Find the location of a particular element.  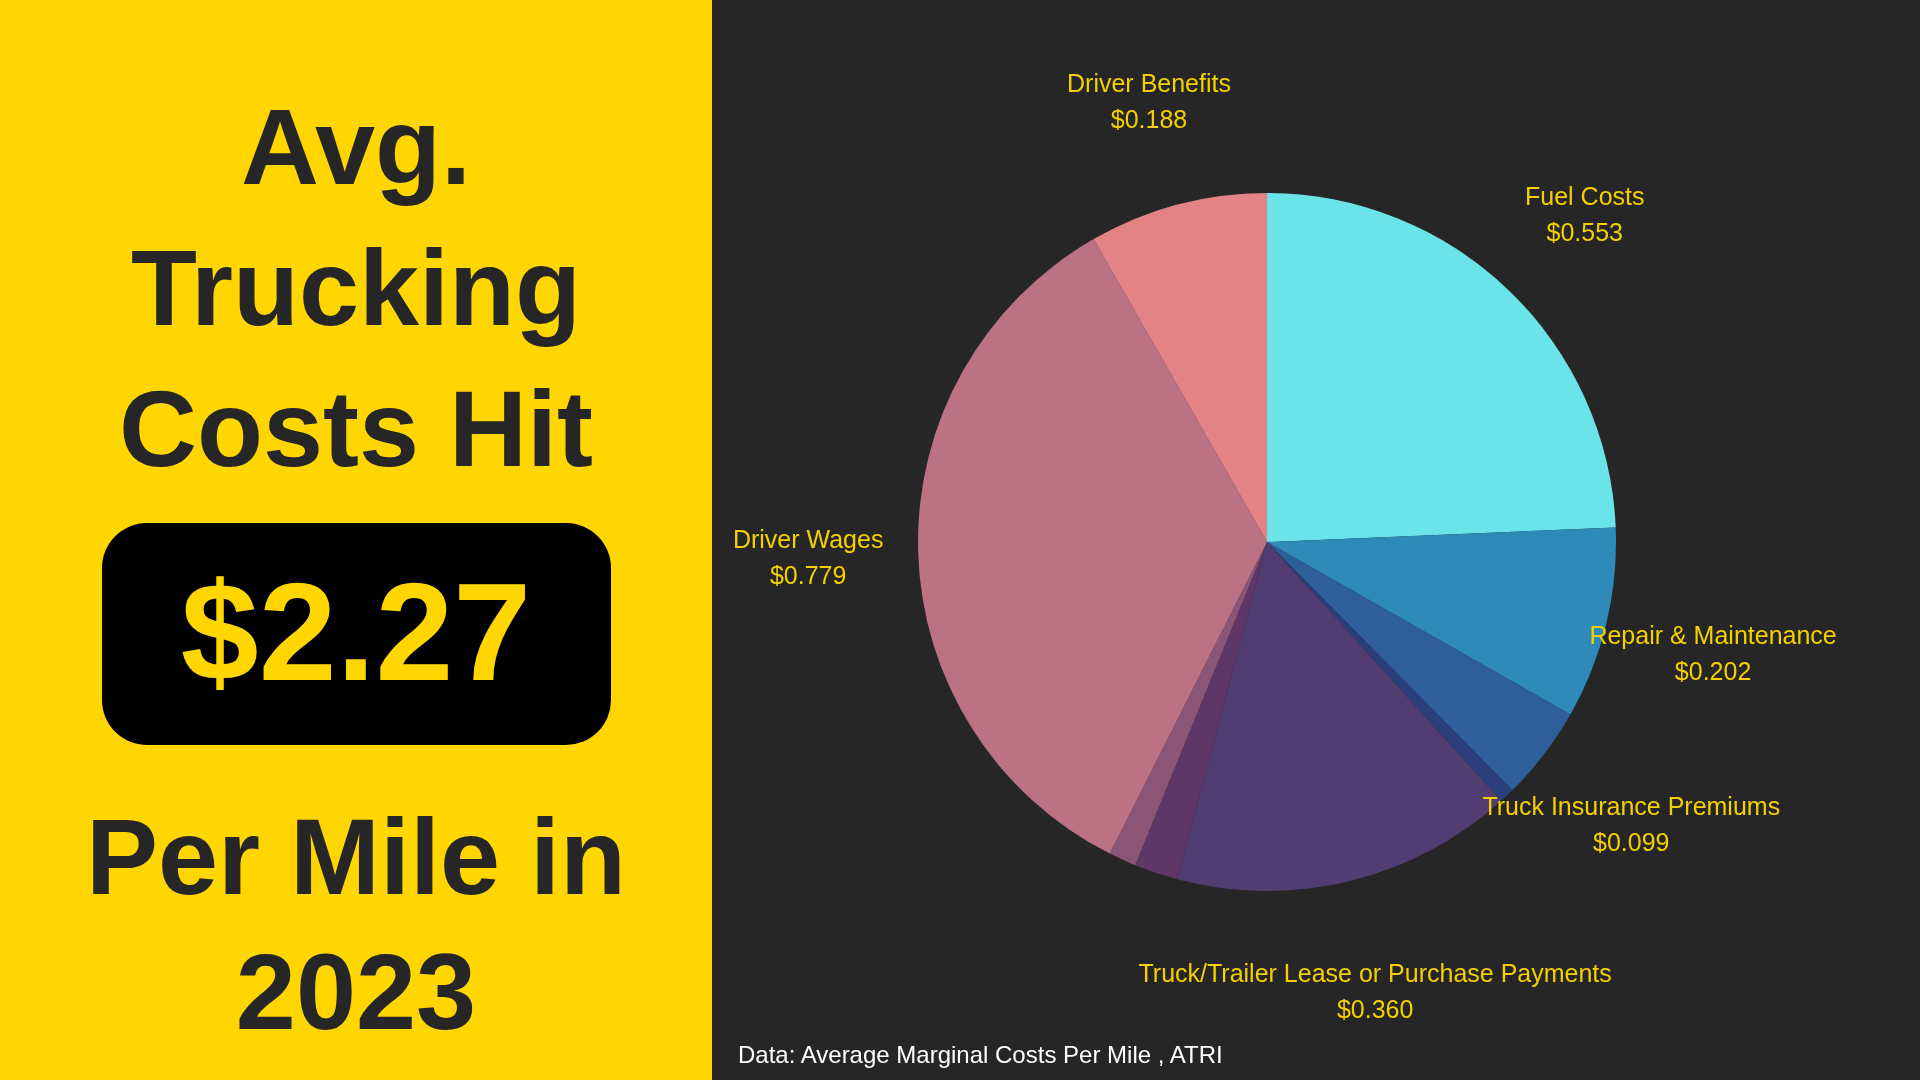

text: Per Mile in 2023 is located at coordinates (356, 924).